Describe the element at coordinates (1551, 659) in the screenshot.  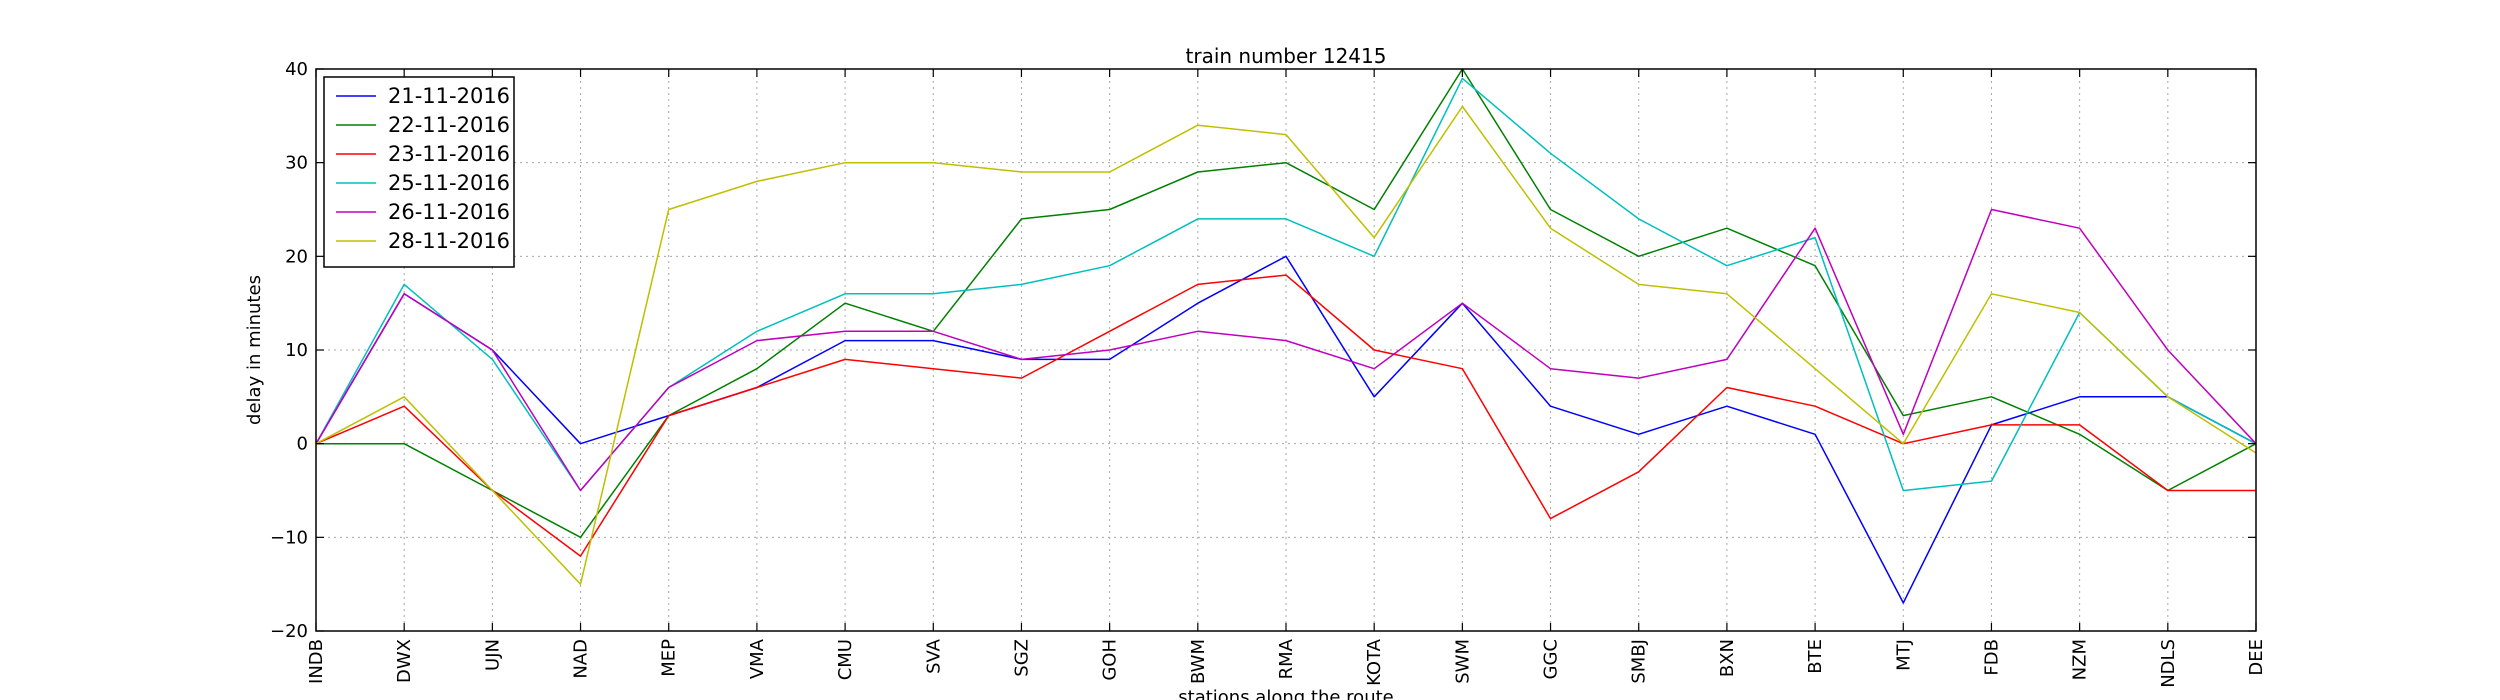
I see `x-tick-label: GGC` at that location.